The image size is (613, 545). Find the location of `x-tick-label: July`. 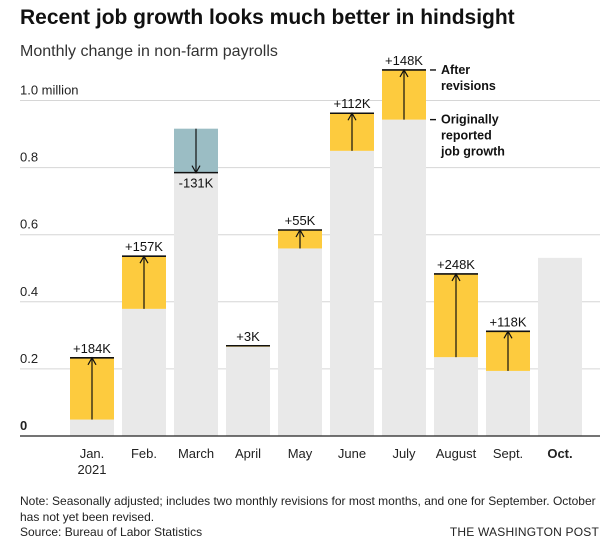

x-tick-label: July is located at coordinates (404, 453).